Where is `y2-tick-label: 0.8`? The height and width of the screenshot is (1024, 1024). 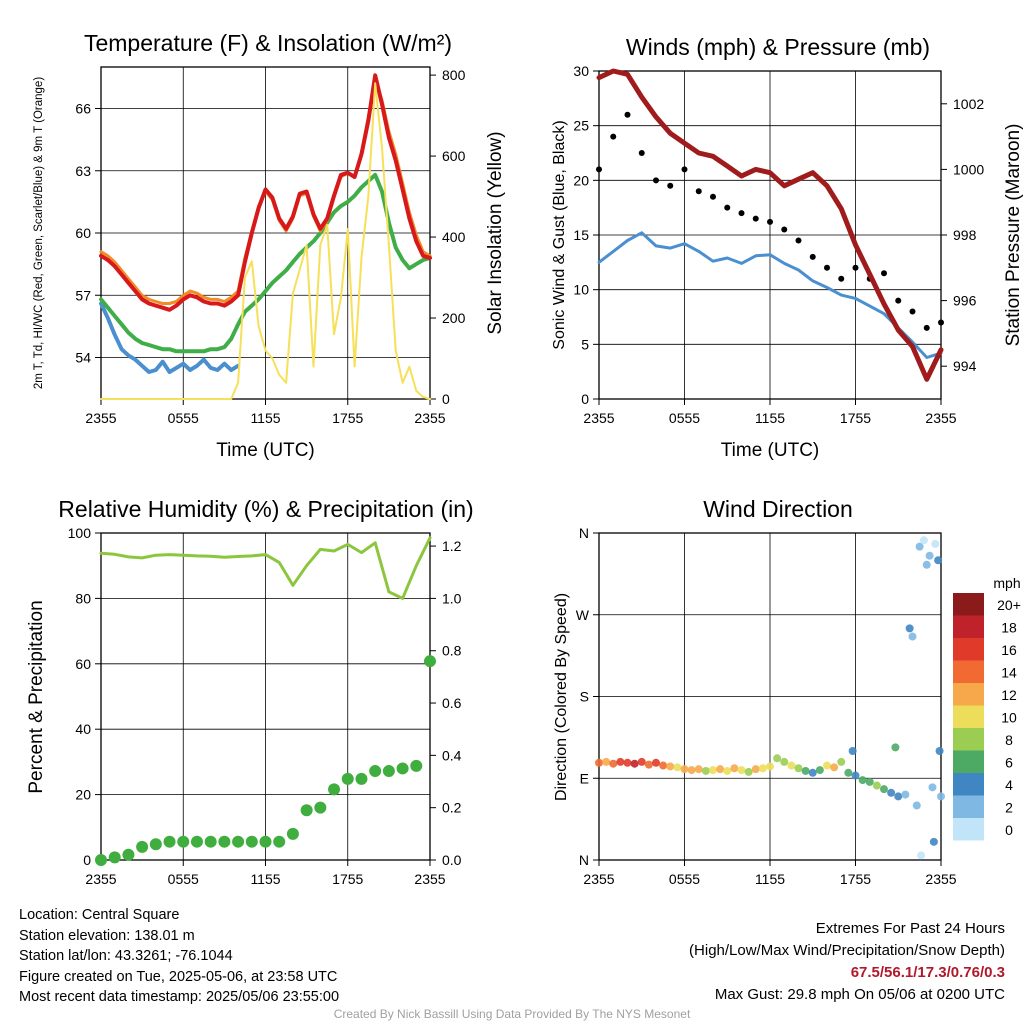
y2-tick-label: 0.8 is located at coordinates (452, 651).